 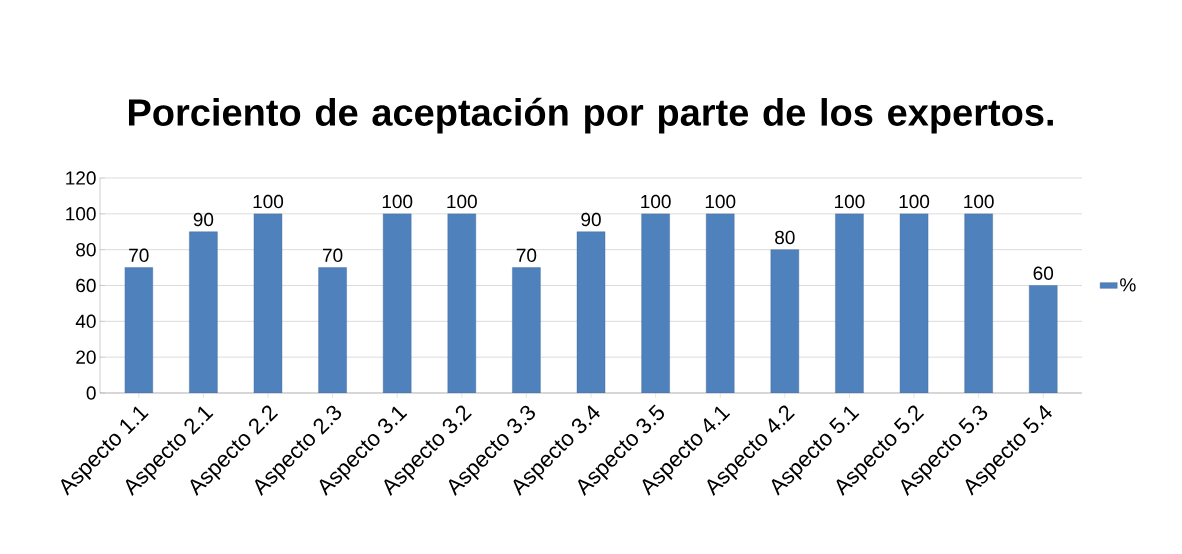 What do you see at coordinates (86, 357) in the screenshot?
I see `y-tick-label: 20` at bounding box center [86, 357].